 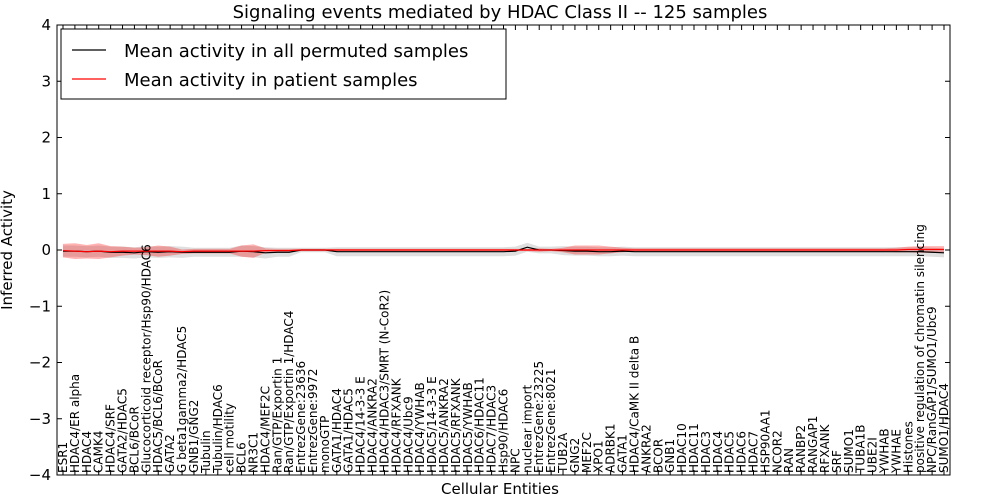 What do you see at coordinates (551, 421) in the screenshot?
I see `x-tick-label: EntrezGene:8021` at bounding box center [551, 421].